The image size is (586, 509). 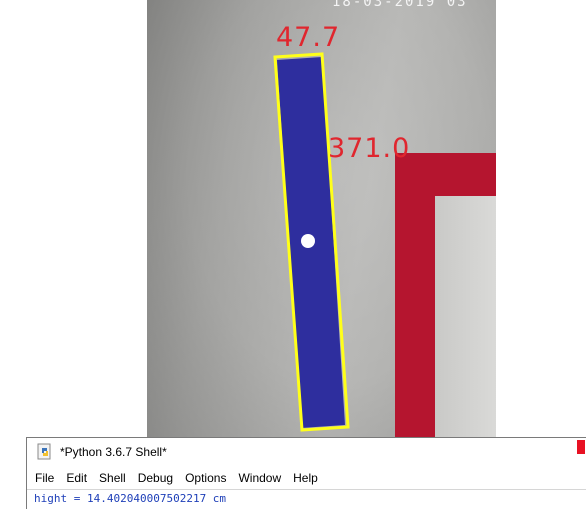 I want to click on red-frame-opening, so click(x=465, y=316).